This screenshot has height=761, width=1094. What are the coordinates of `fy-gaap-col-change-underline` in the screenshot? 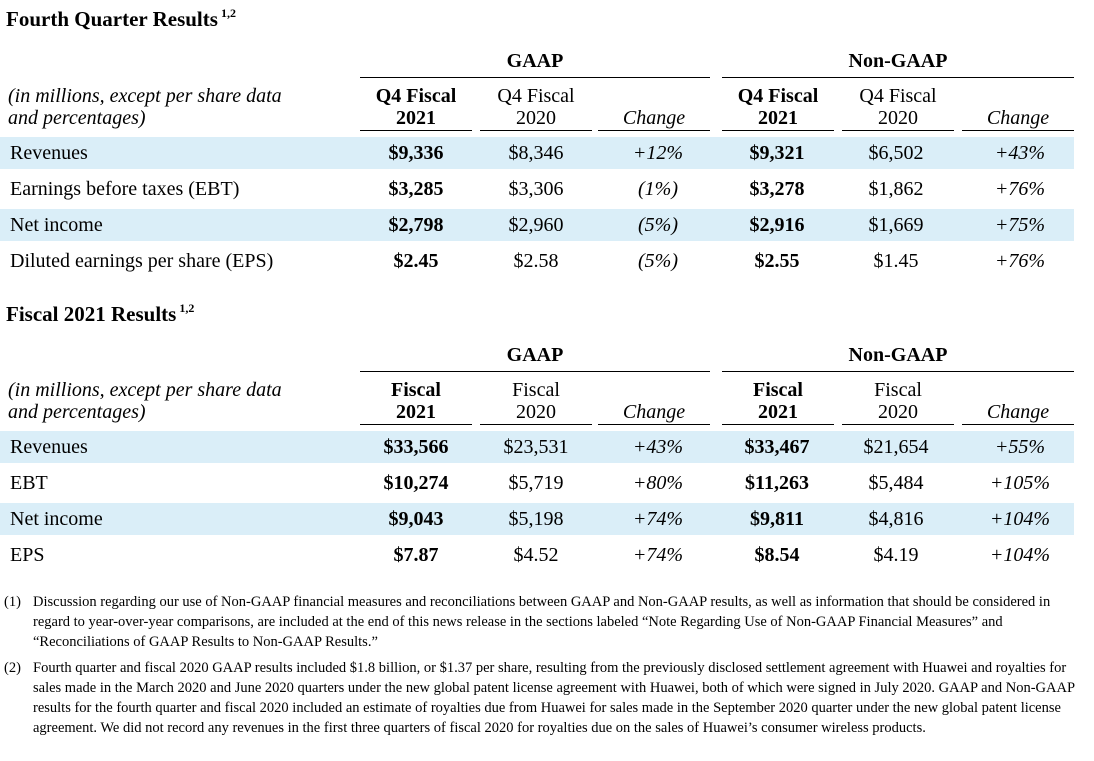 It's located at (654, 424).